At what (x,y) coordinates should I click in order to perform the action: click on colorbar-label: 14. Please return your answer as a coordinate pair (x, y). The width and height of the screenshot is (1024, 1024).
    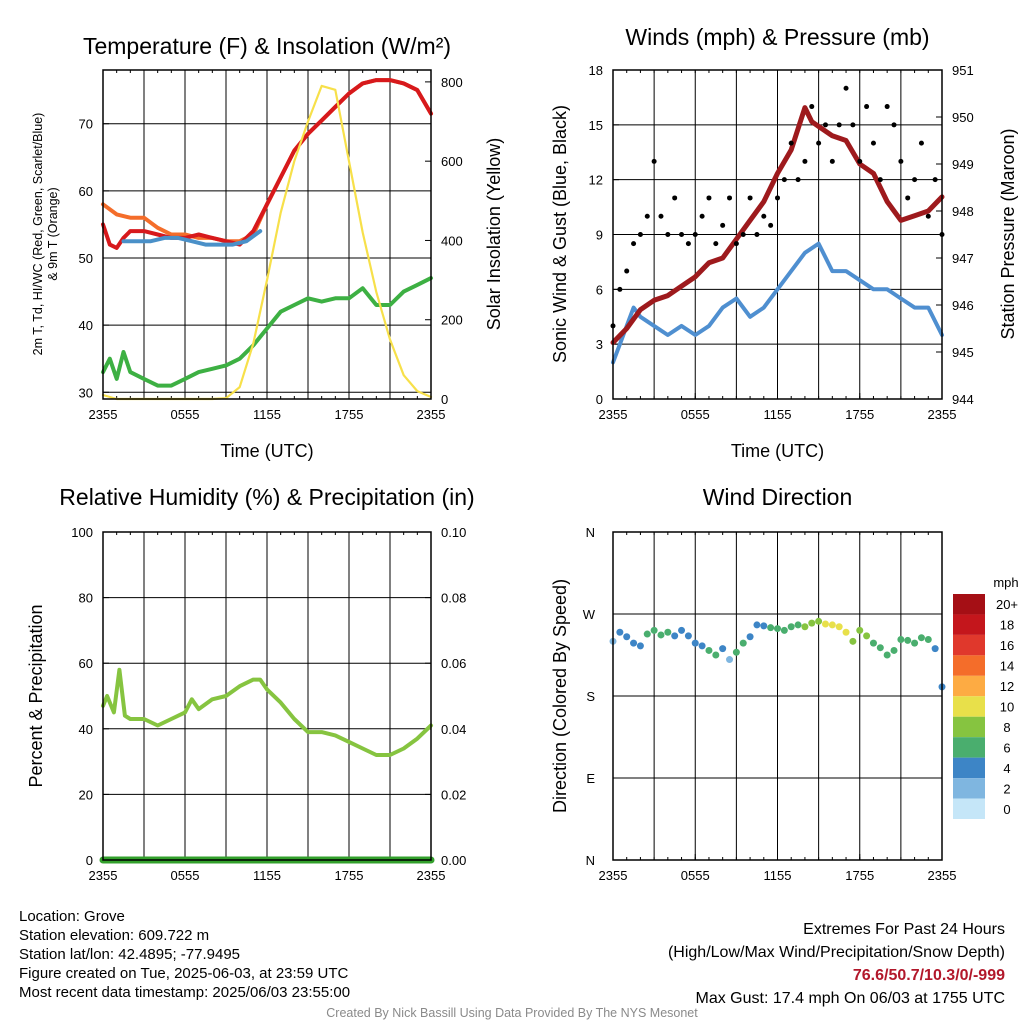
    Looking at the image, I should click on (1007, 666).